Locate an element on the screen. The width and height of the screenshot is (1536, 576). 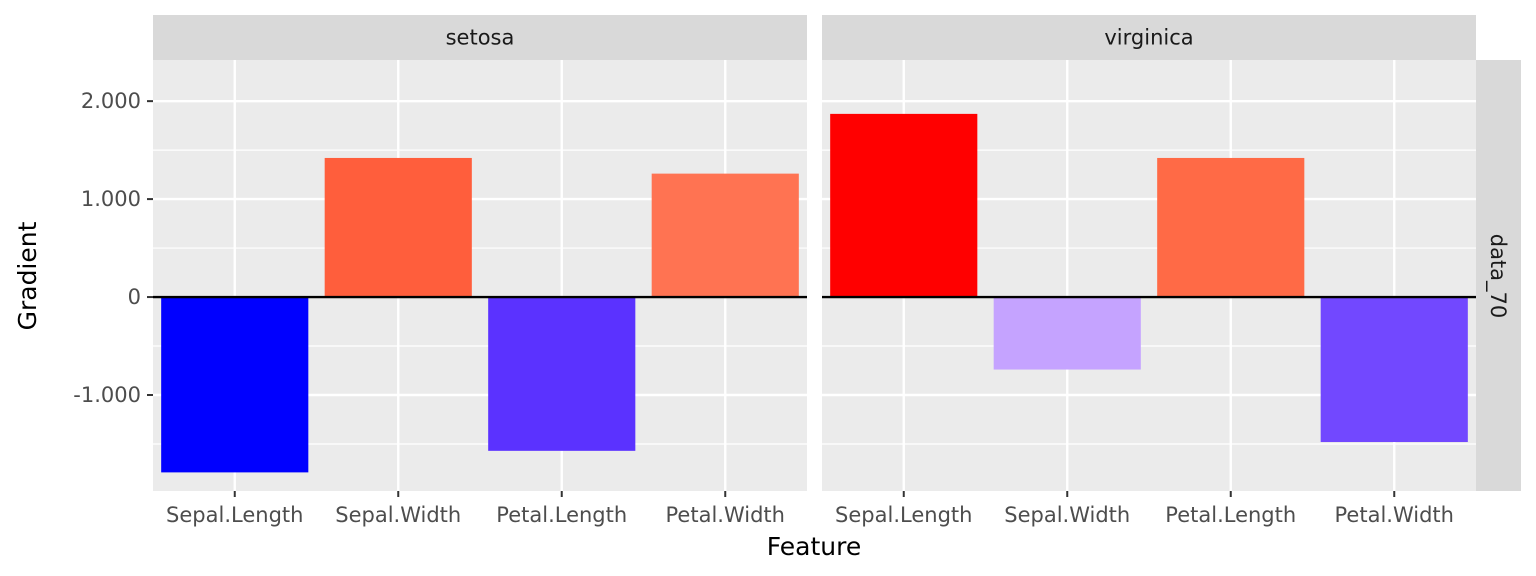
y-tick-label: 1.000 is located at coordinates (111, 199).